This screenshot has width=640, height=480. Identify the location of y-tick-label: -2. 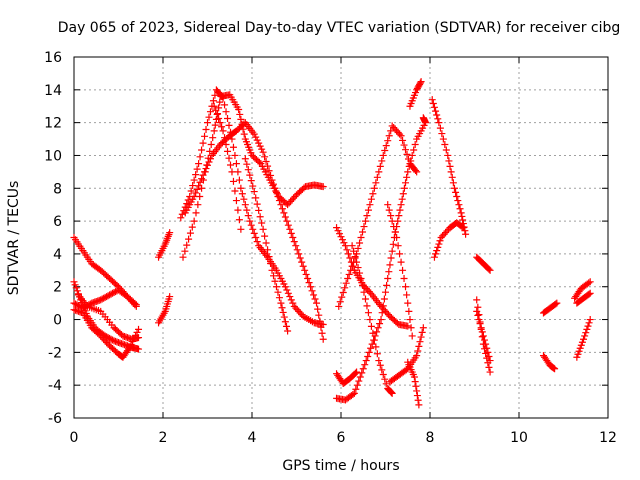
(55, 353).